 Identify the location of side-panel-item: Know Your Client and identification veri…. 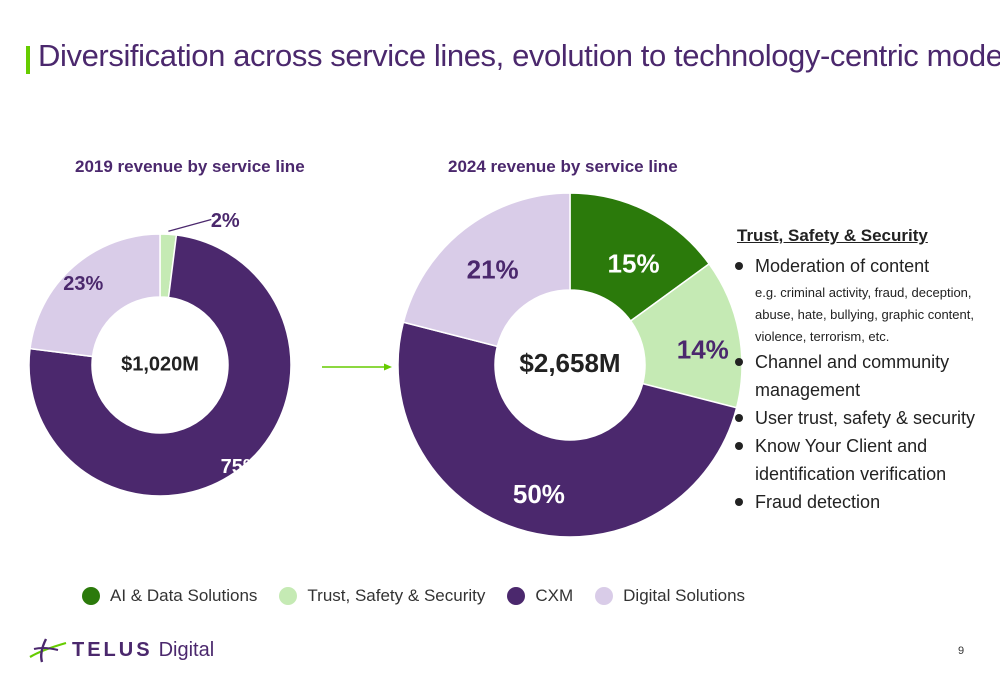
(863, 460).